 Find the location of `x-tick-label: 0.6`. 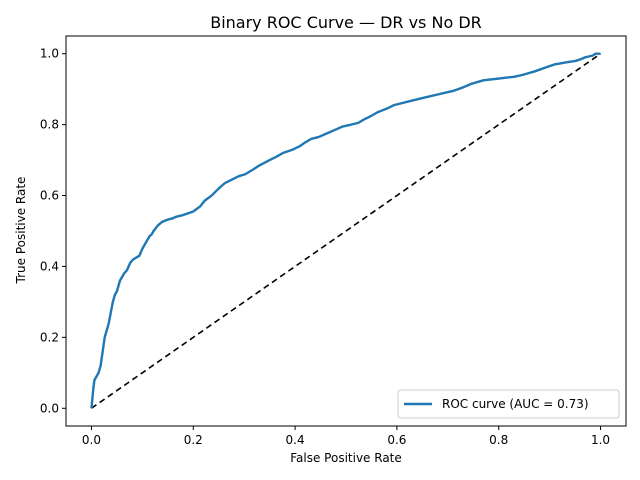

x-tick-label: 0.6 is located at coordinates (396, 440).